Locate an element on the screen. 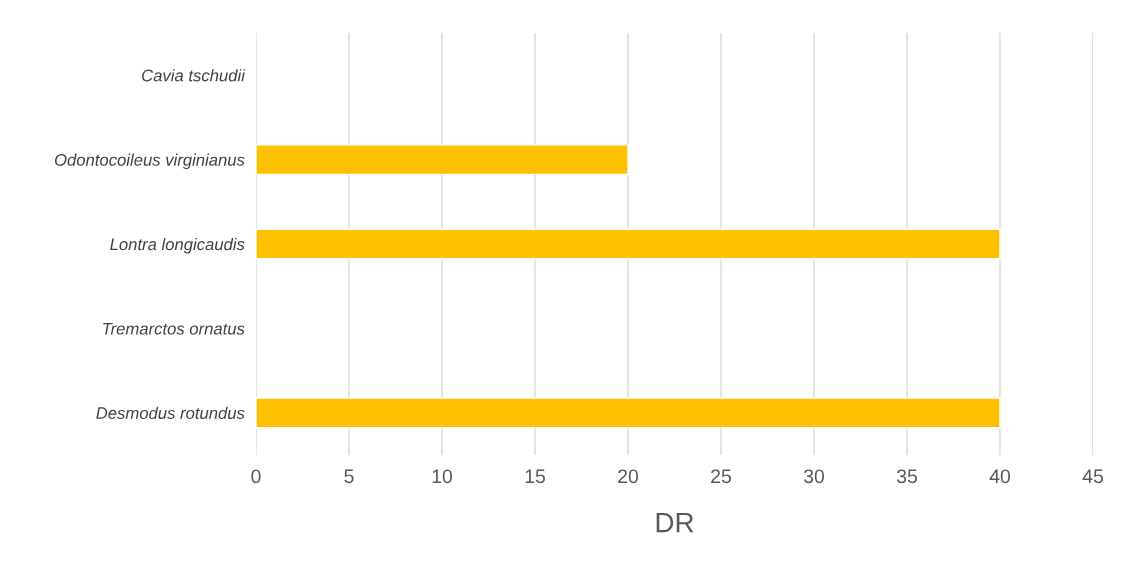 This screenshot has height=574, width=1141. x-tick-label: 40 is located at coordinates (1000, 476).